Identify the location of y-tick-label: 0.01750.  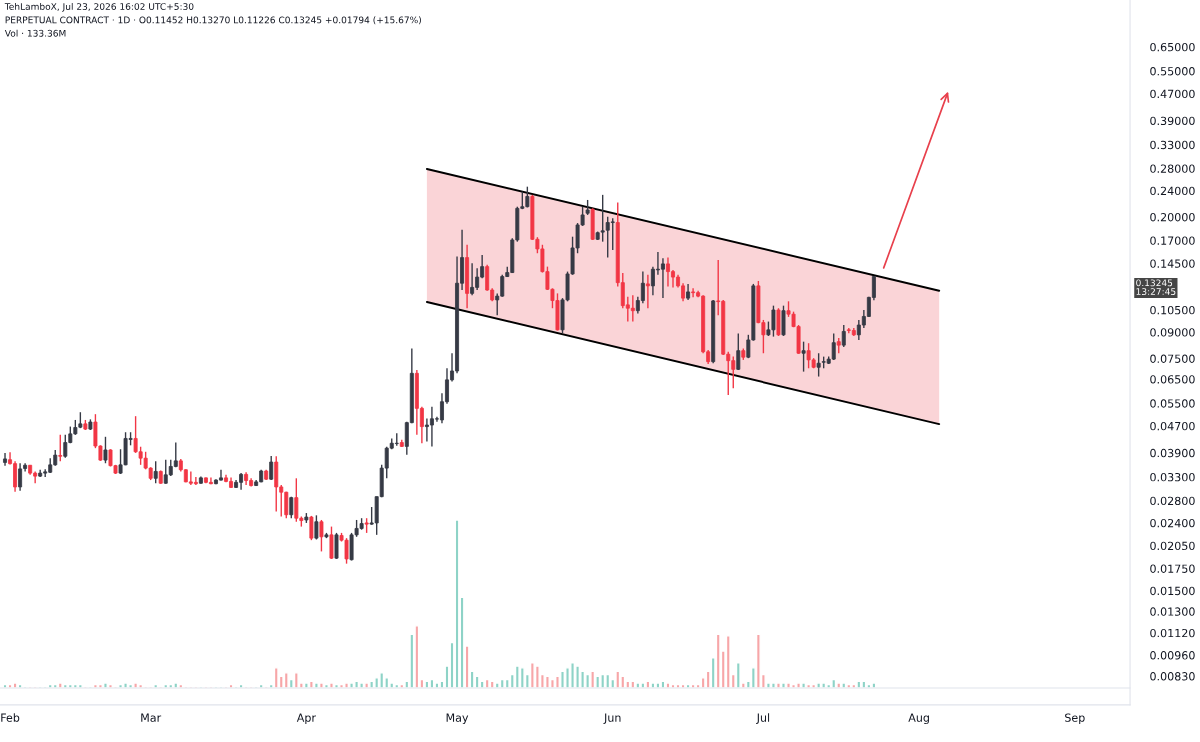
(1172, 568).